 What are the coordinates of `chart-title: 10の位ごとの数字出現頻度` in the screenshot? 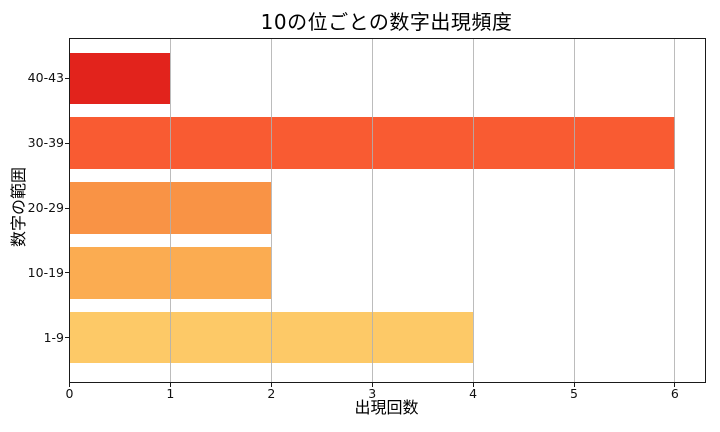 It's located at (386, 22).